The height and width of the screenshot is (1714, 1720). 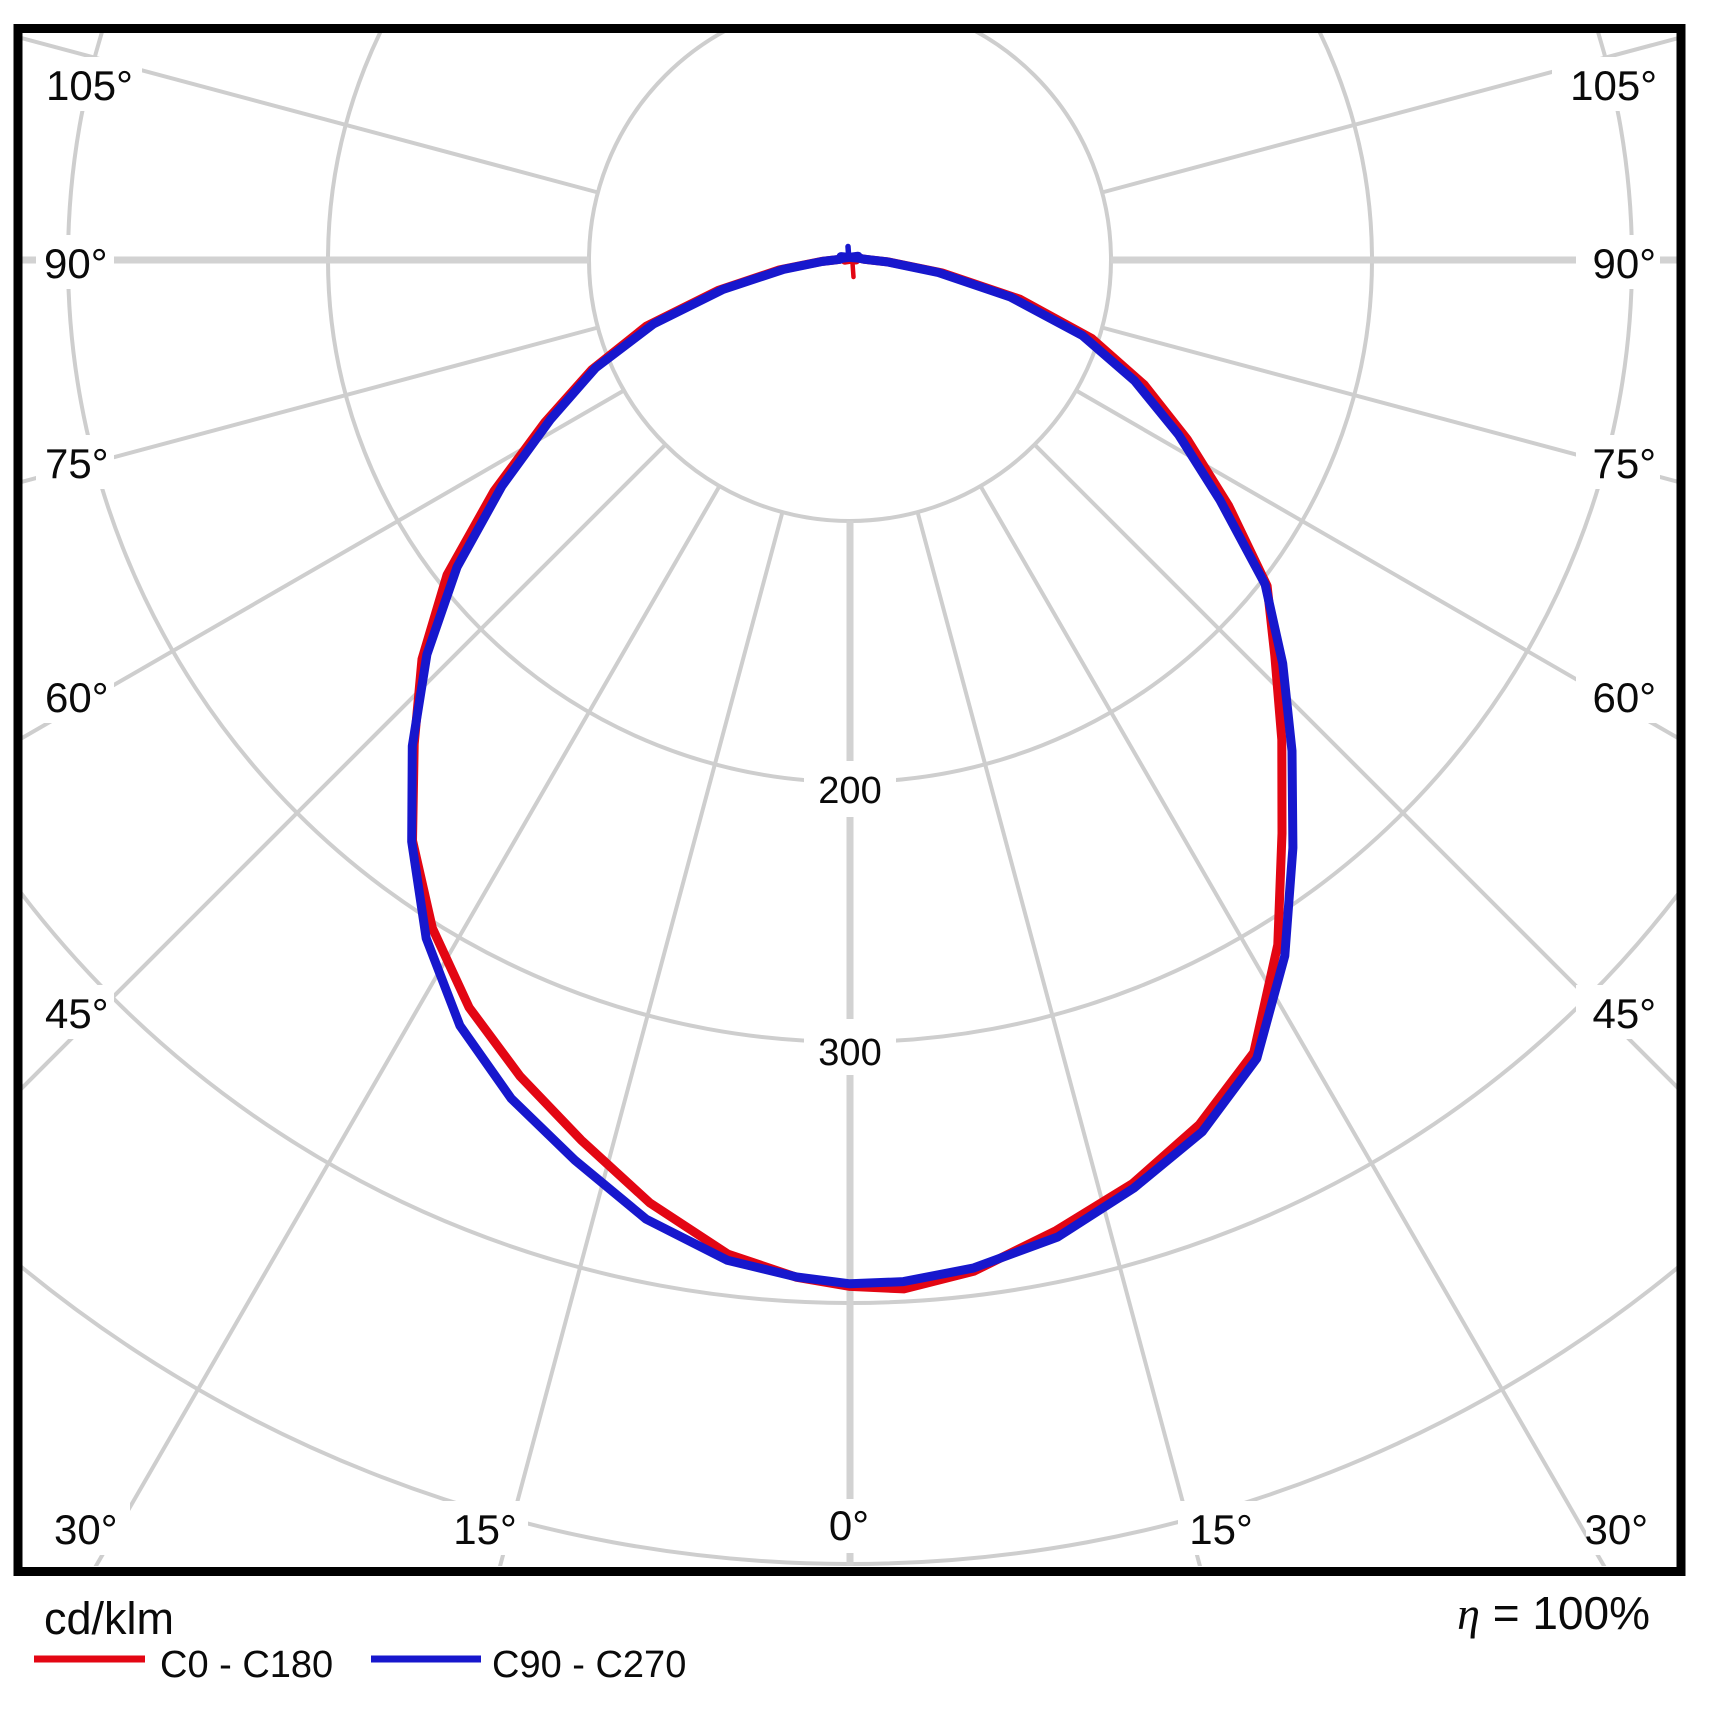 I want to click on svg-text: C0 - C180, so click(x=246, y=1665).